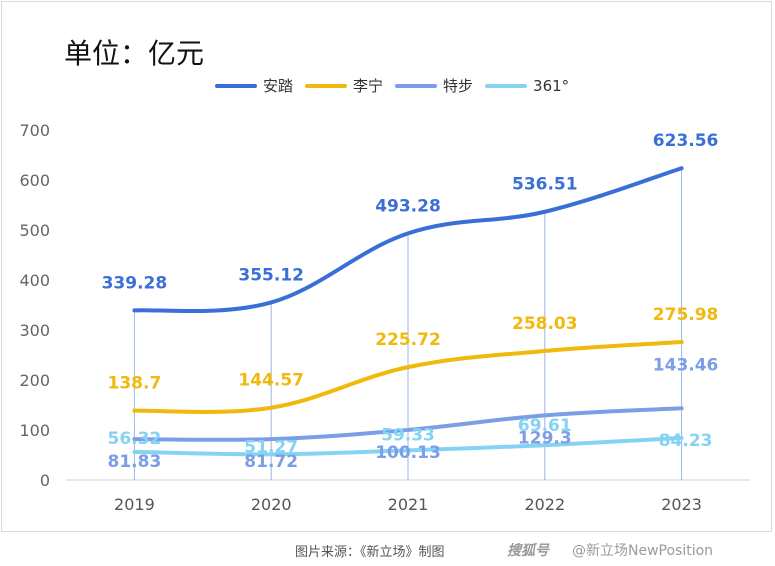 This screenshot has height=566, width=775. I want to click on data-label-2: 81.72, so click(271, 462).